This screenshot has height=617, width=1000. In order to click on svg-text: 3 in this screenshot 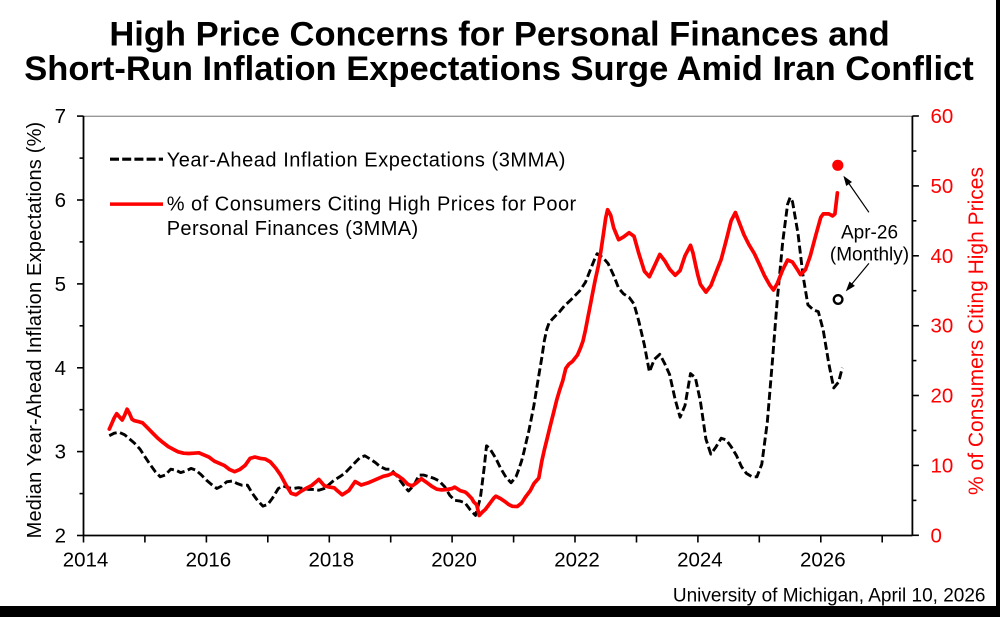, I will do `click(60, 452)`.